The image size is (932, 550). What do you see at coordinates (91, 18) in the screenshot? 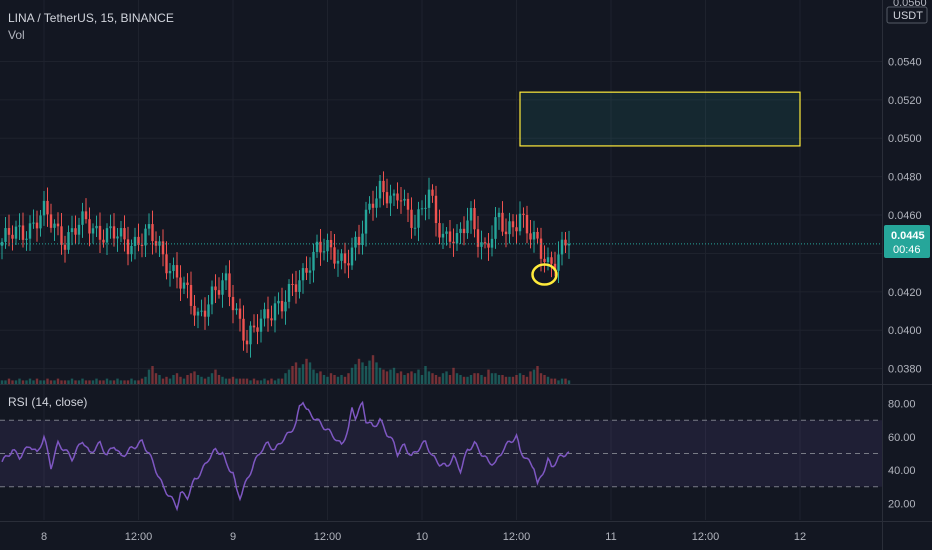
I see `symbol-legend: LINA / TetherUS, 15, BINANCE` at bounding box center [91, 18].